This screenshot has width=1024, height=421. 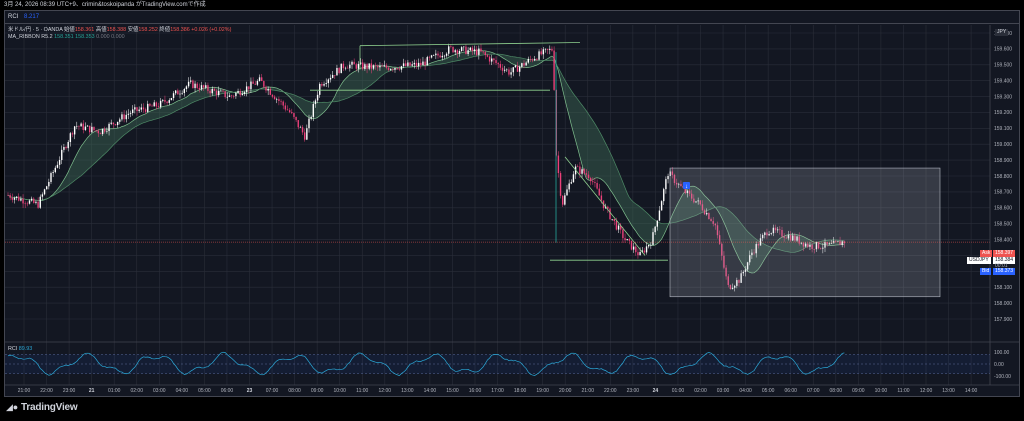 I want to click on bar-countdown: 00:01, so click(x=1001, y=266).